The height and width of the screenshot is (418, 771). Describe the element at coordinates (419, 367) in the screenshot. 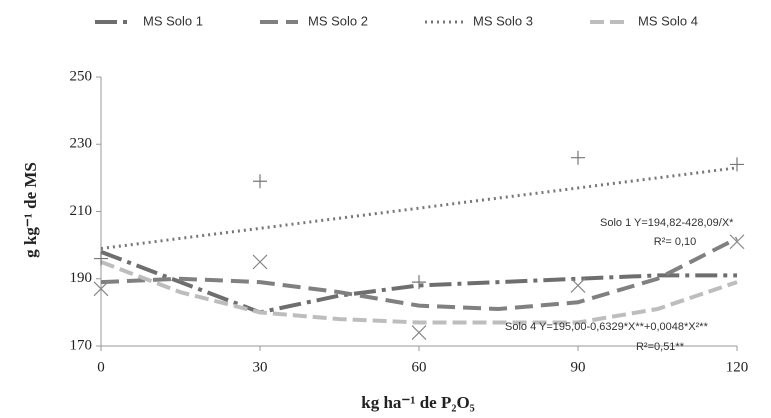

I see `x-tick-label: 60` at that location.